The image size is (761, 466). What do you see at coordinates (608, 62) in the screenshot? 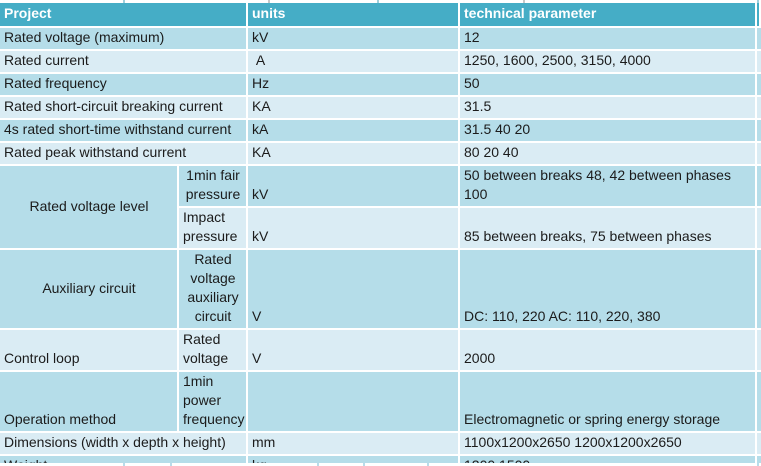
I see `parameter-cell: 1250, 1600, 2500, 3150, 4000` at bounding box center [608, 62].